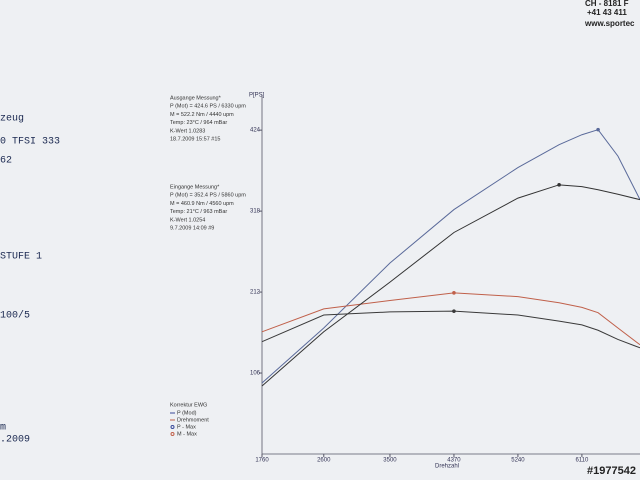 The width and height of the screenshot is (640, 480). I want to click on info-out: K-Wert 1.0283, so click(187, 131).